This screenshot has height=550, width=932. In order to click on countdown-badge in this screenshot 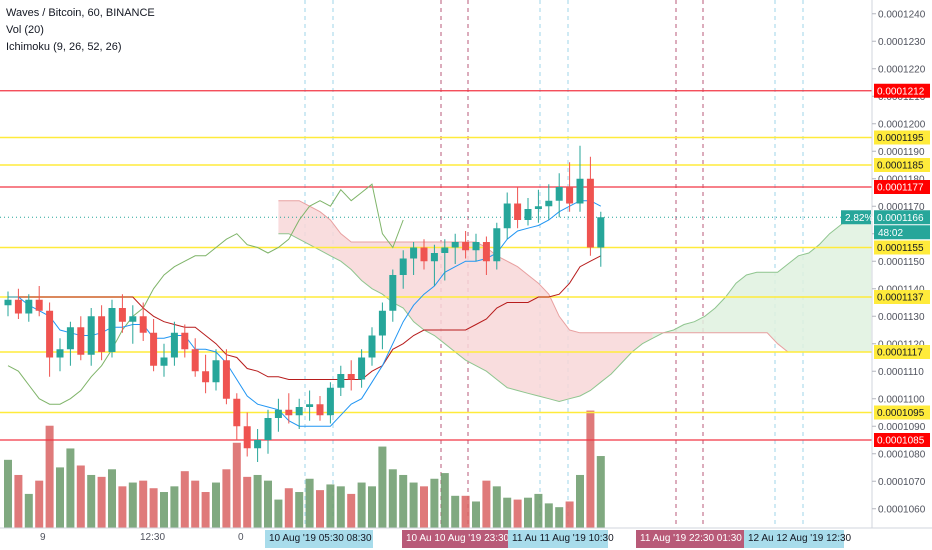, I will do `click(902, 232)`.